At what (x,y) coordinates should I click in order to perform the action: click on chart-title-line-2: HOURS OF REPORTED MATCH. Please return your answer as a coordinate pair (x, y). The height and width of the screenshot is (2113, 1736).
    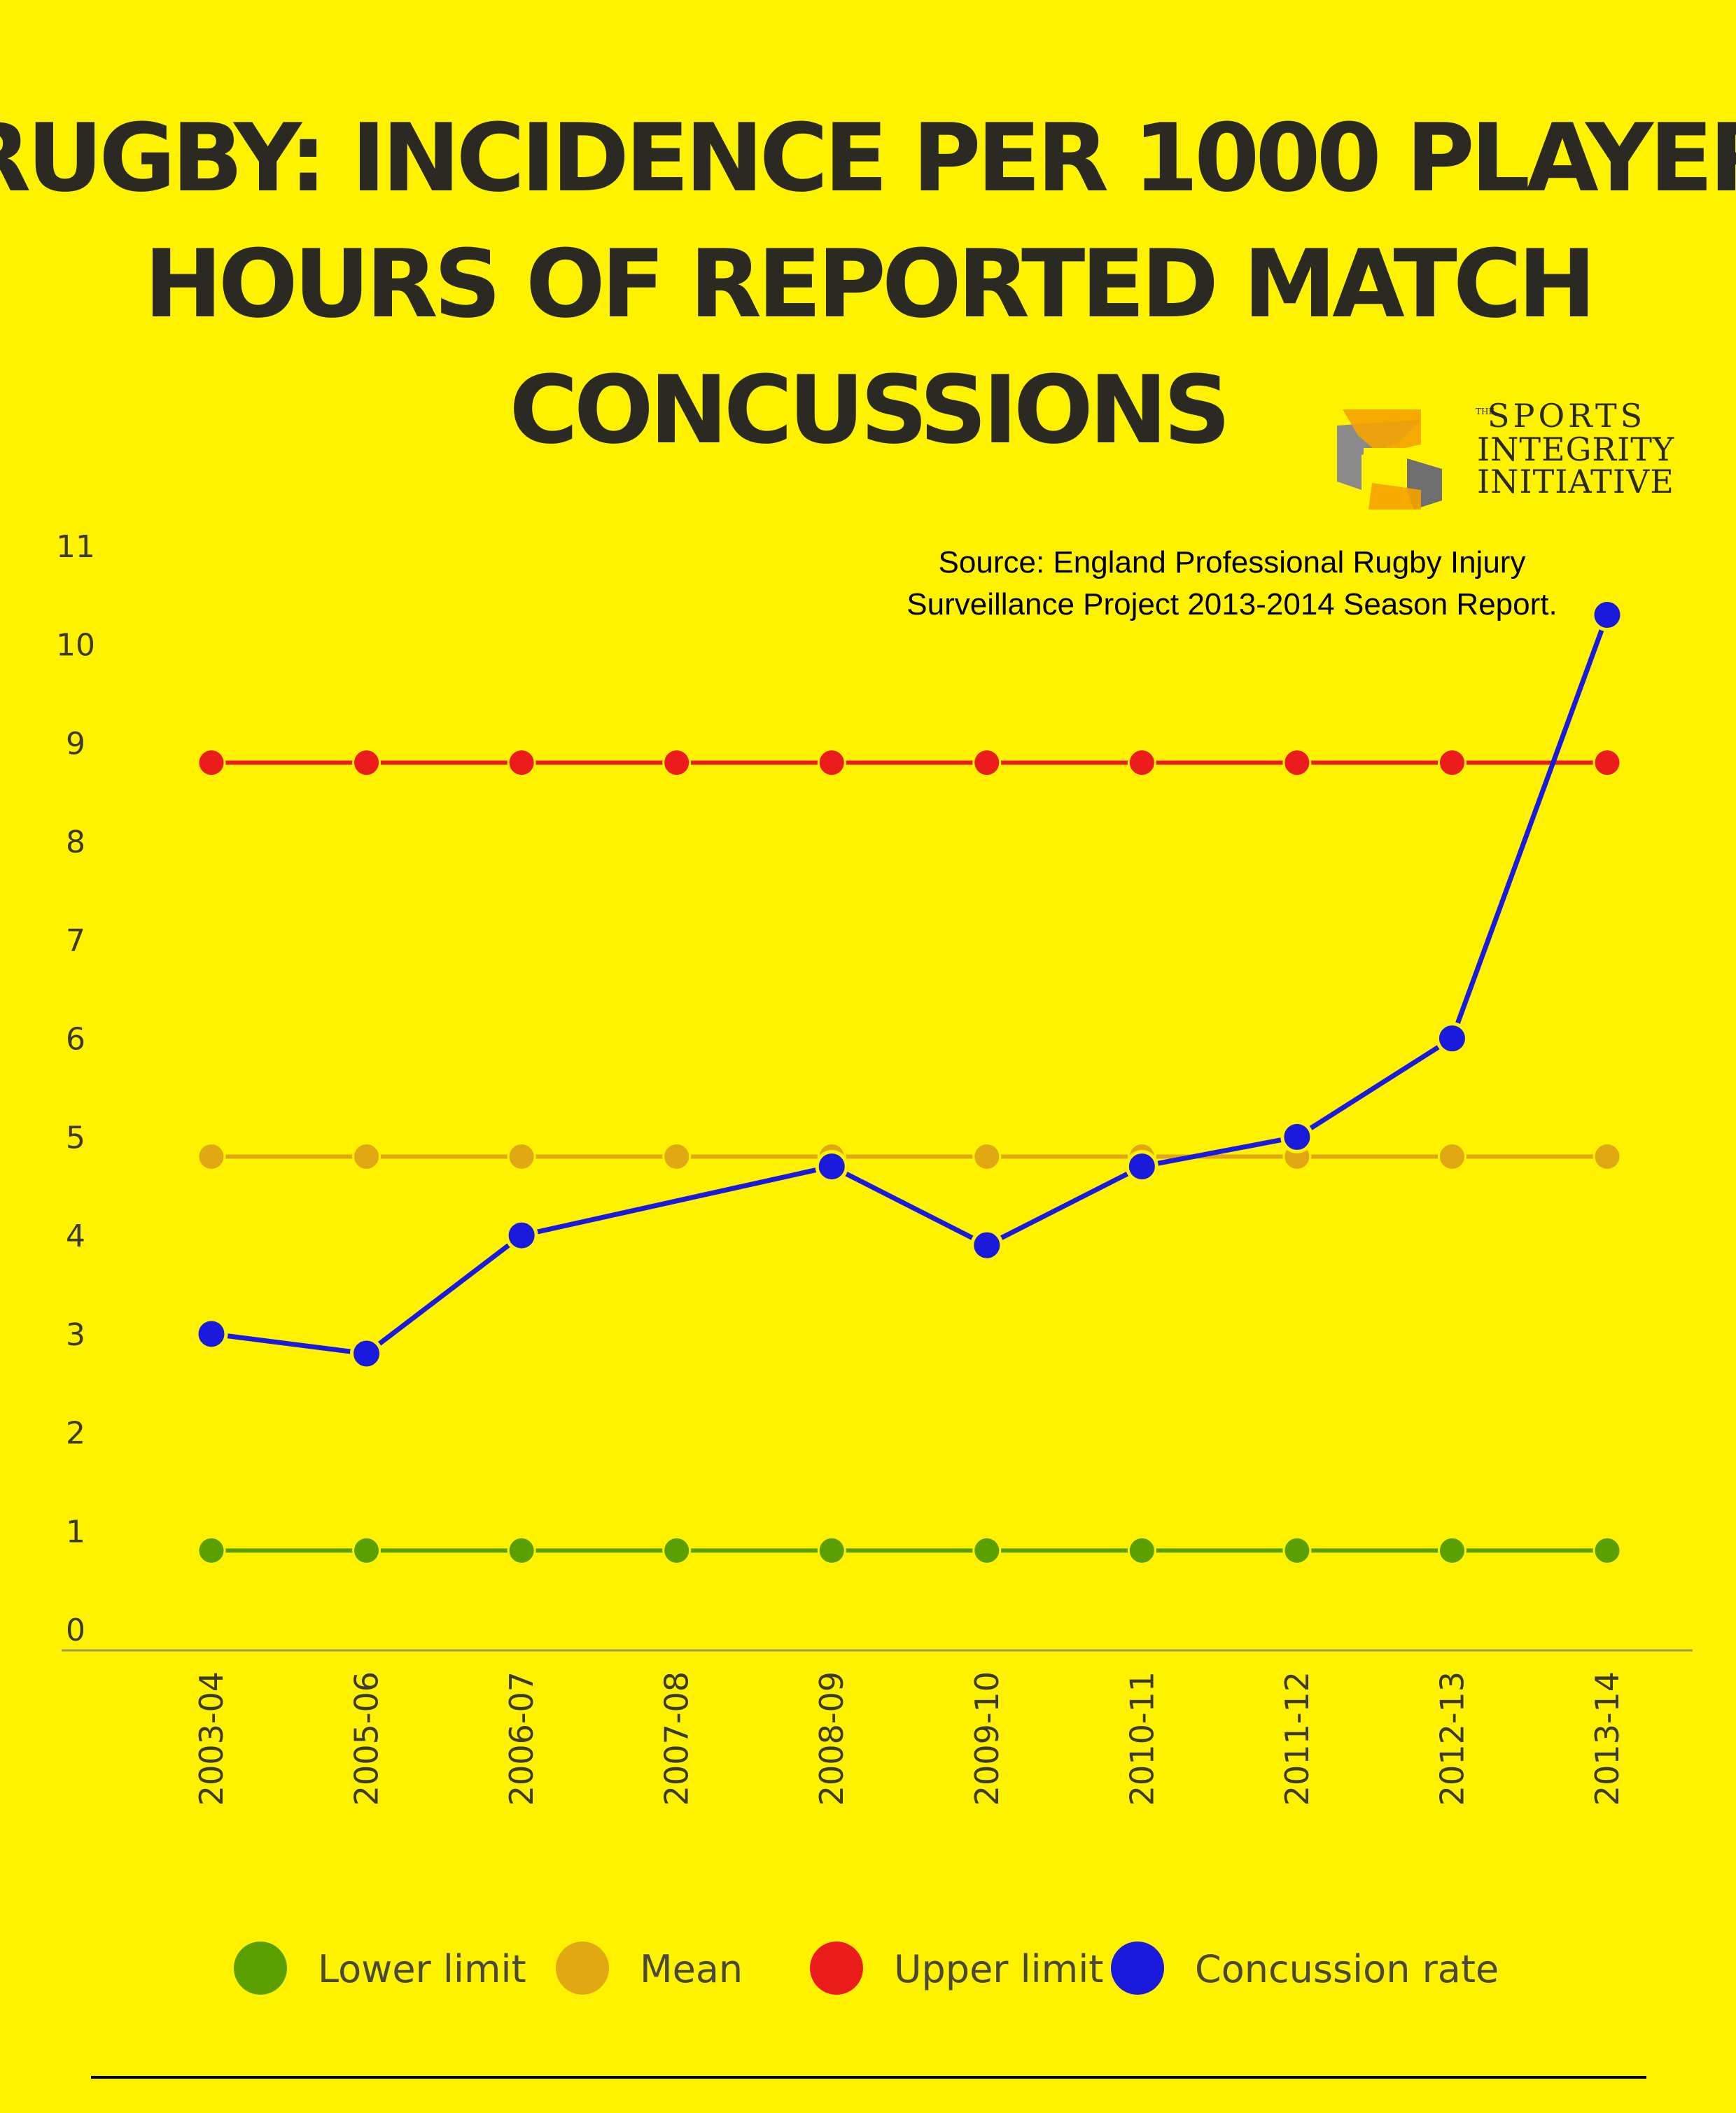
    Looking at the image, I should click on (868, 284).